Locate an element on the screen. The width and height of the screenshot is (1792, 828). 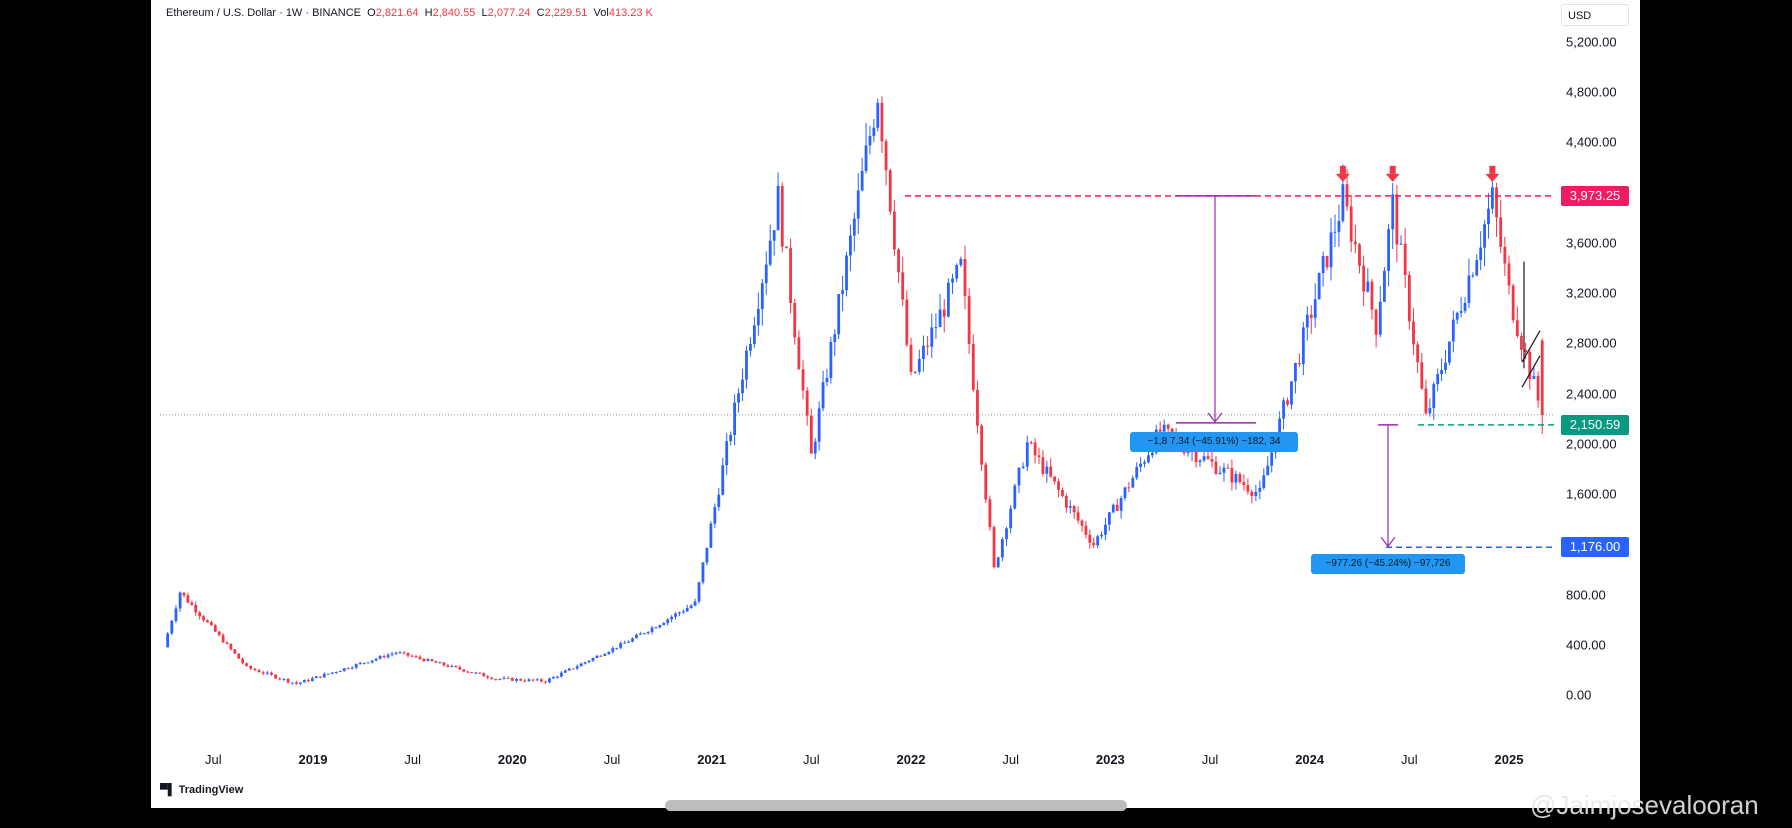
measure-label-2: −977.26 (−45.24%) −97,726 is located at coordinates (1388, 564).